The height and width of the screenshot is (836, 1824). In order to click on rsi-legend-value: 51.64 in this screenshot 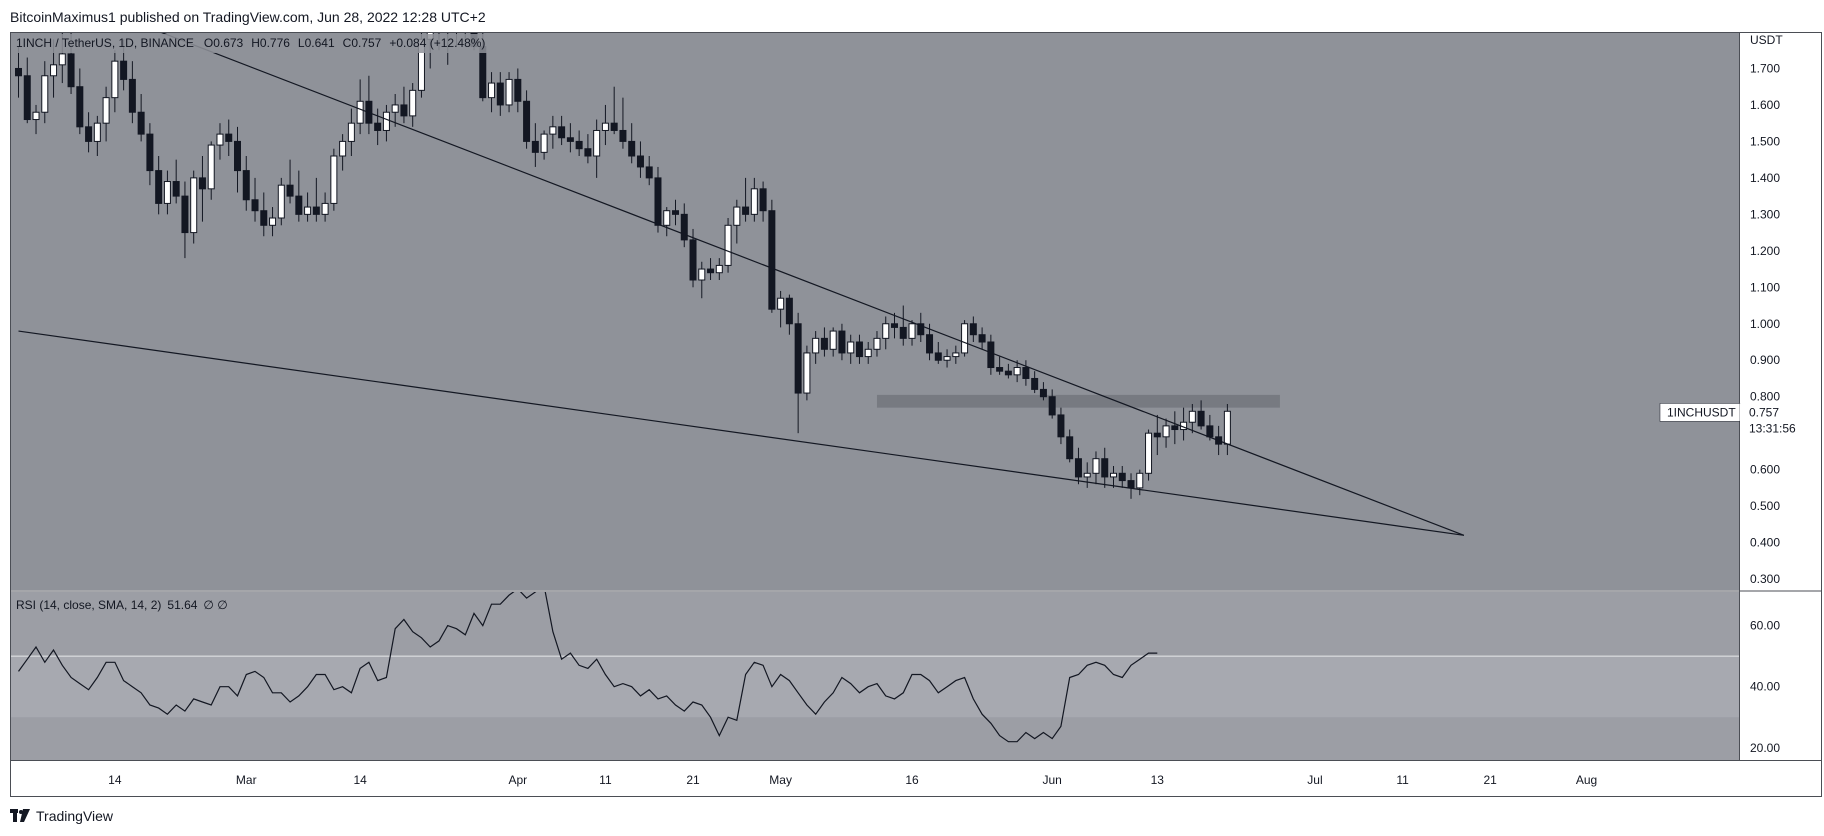, I will do `click(182, 605)`.